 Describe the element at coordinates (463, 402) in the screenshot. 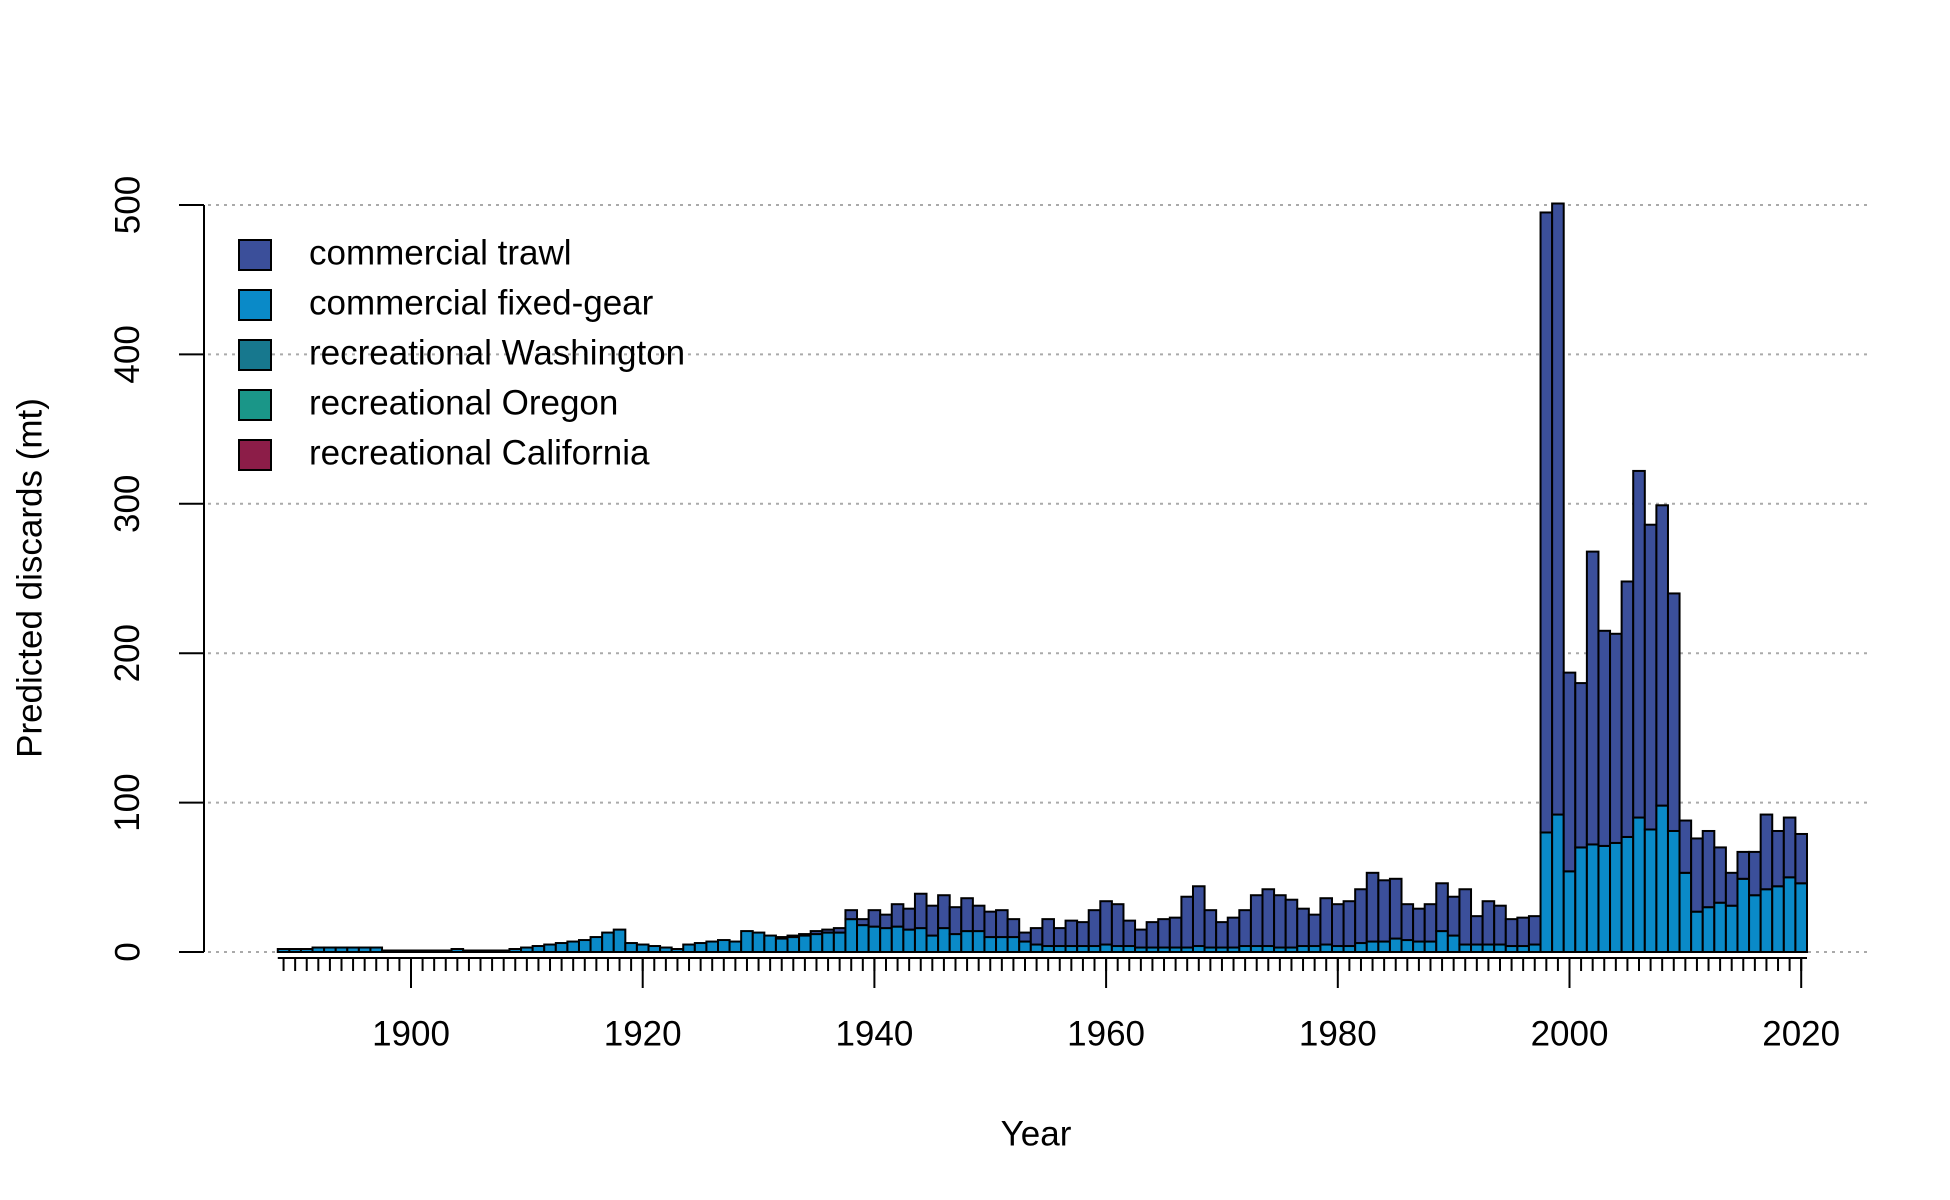

I see `legend-label: recreational Oregon` at that location.